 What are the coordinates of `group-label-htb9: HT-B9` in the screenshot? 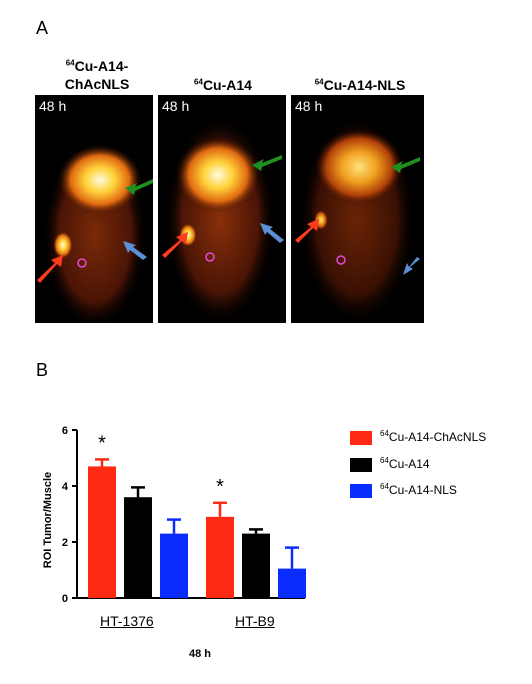 It's located at (255, 621).